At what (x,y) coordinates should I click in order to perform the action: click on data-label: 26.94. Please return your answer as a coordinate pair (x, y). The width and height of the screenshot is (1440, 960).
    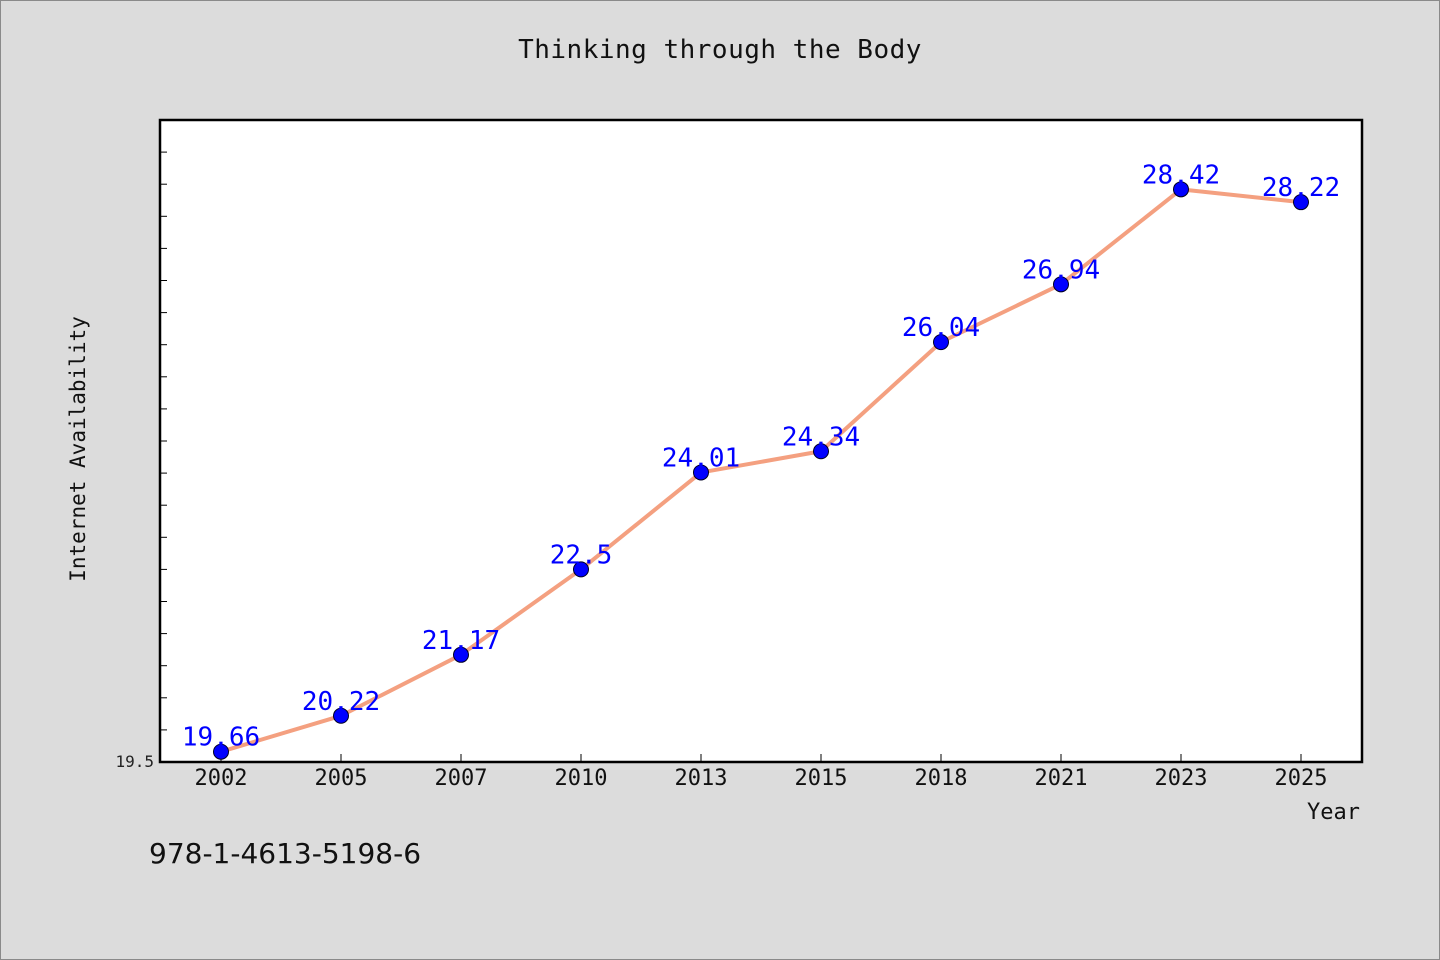
    Looking at the image, I should click on (1061, 270).